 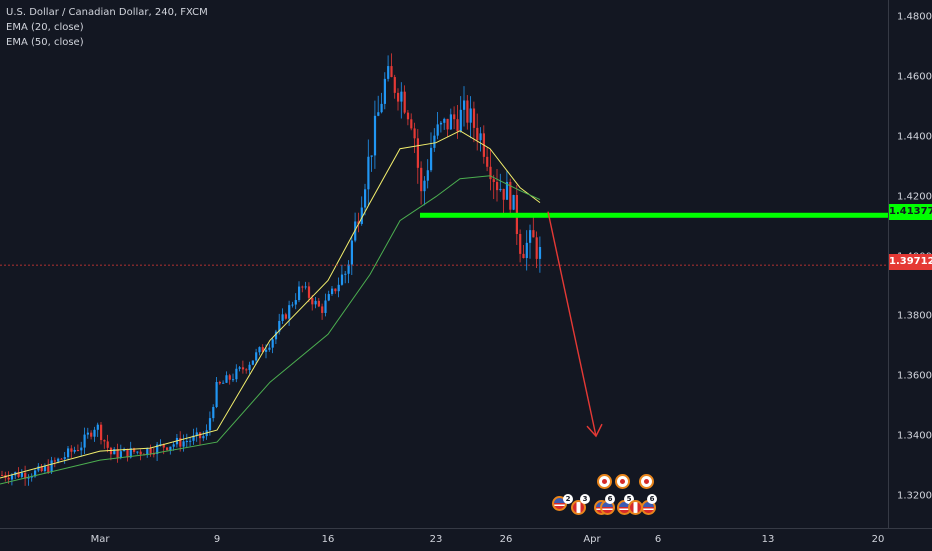 I want to click on ema20-legend: EMA (20, close), so click(x=45, y=27).